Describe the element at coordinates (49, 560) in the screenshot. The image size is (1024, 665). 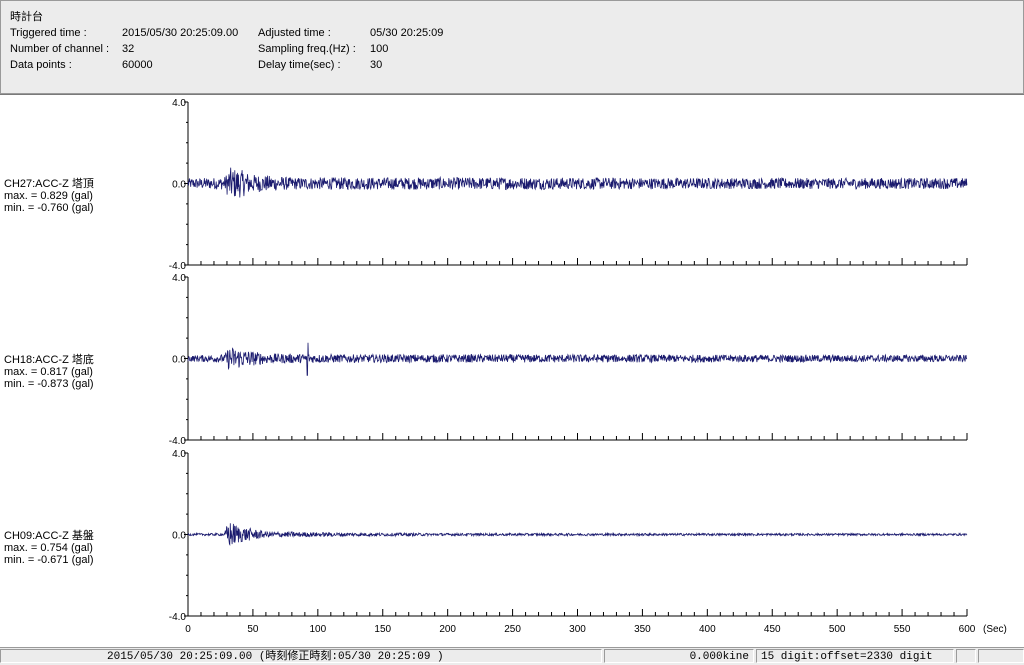
I see `channel-min-ch09: min. = -0.671 (gal)` at that location.